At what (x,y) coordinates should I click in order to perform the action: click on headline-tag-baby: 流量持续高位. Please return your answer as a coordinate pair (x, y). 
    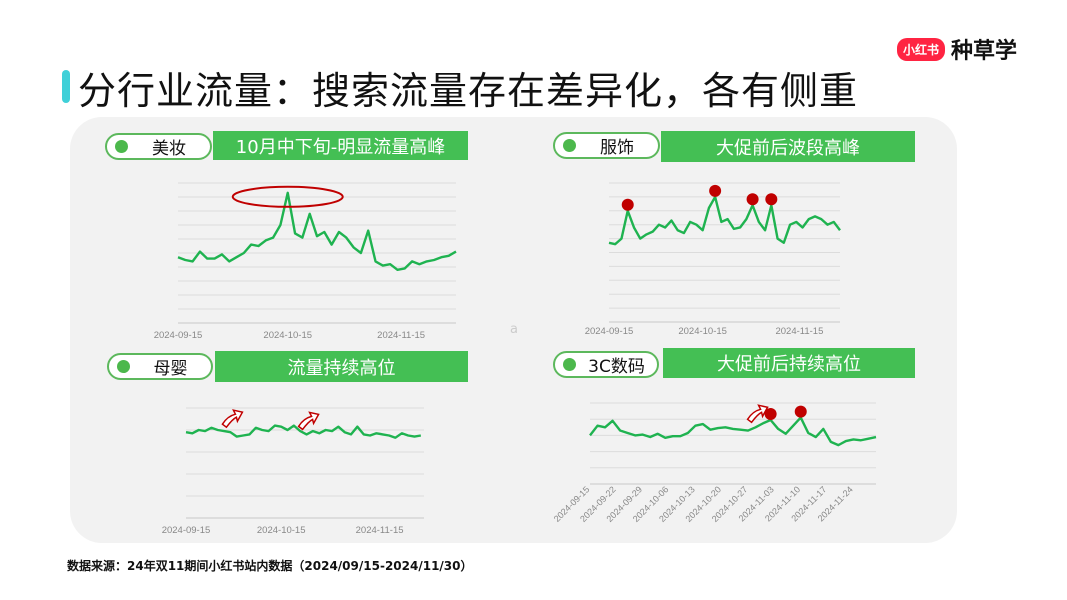
    Looking at the image, I should click on (341, 366).